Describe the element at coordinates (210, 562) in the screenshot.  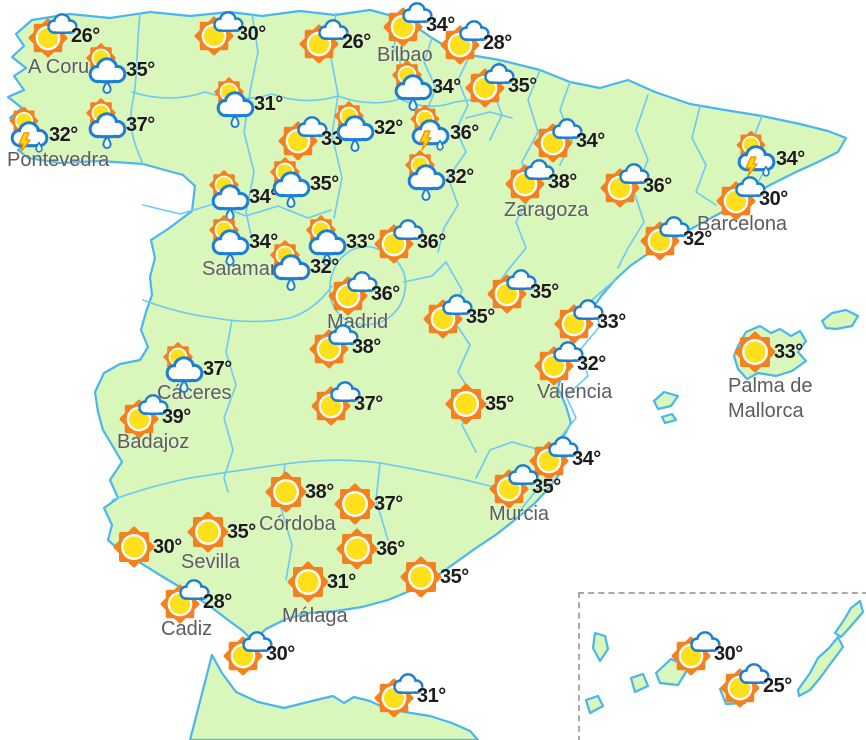
I see `city-label: Sevilla` at that location.